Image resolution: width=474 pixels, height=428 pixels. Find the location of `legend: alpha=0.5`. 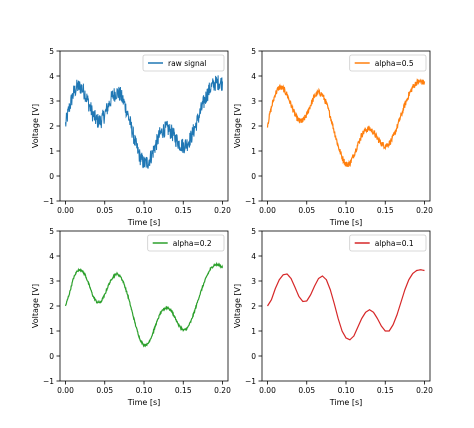

legend: alpha=0.5 is located at coordinates (388, 63).